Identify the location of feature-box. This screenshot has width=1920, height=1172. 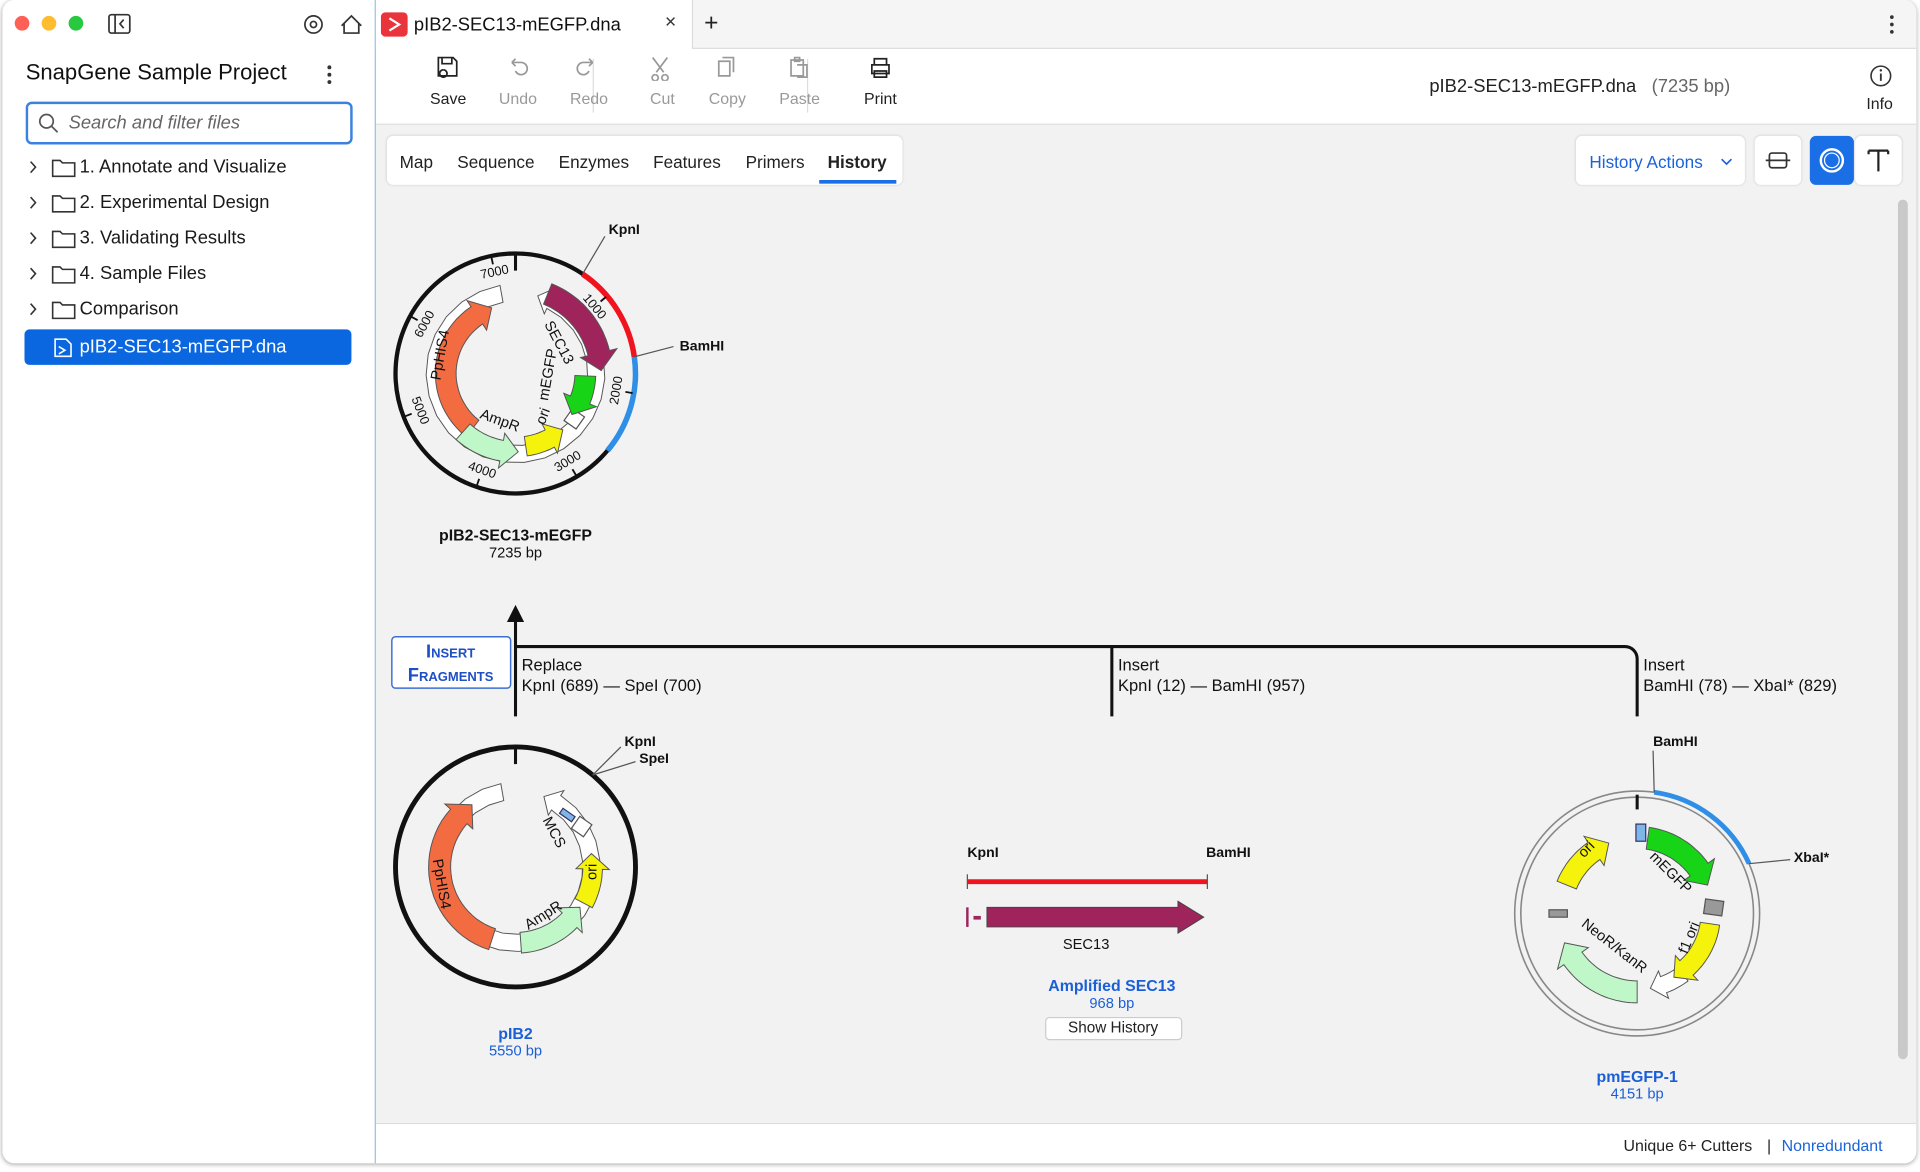
(1641, 832).